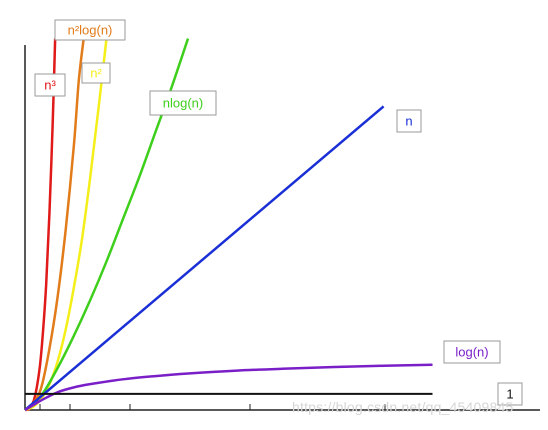  I want to click on series-label-text: n³, so click(50, 85).